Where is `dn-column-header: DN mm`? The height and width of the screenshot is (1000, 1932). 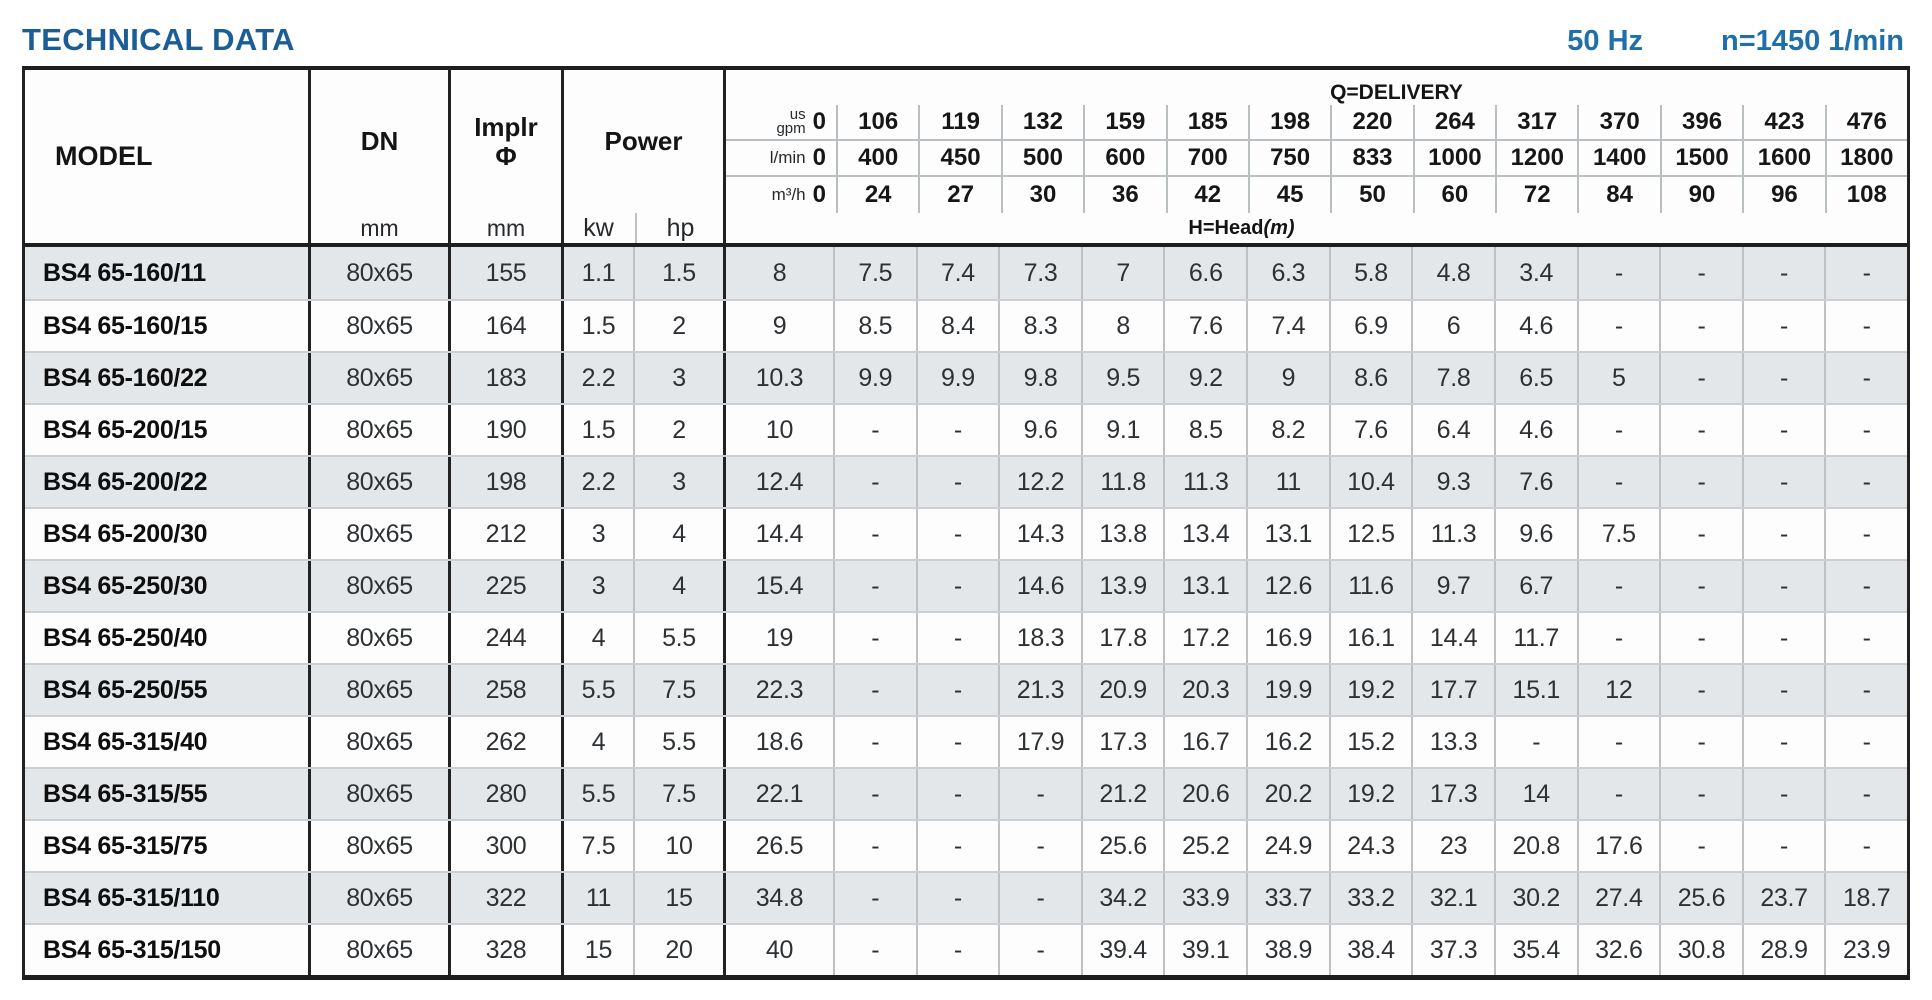 dn-column-header: DN mm is located at coordinates (378, 156).